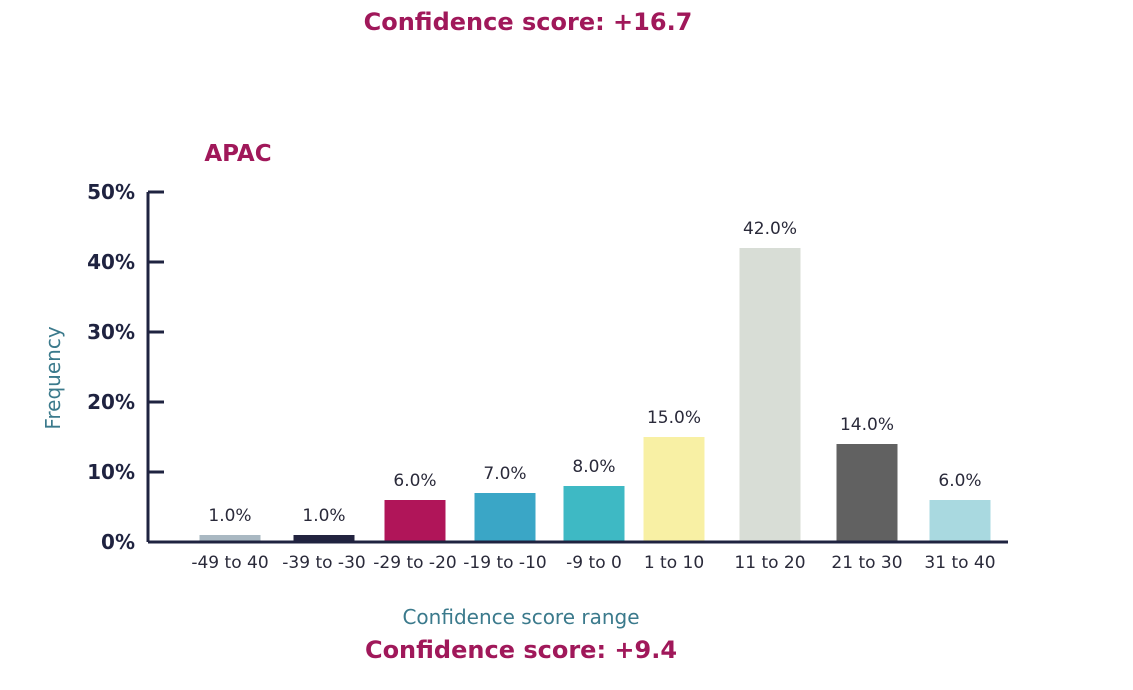  What do you see at coordinates (504, 474) in the screenshot?
I see `data-label: 7.0%` at bounding box center [504, 474].